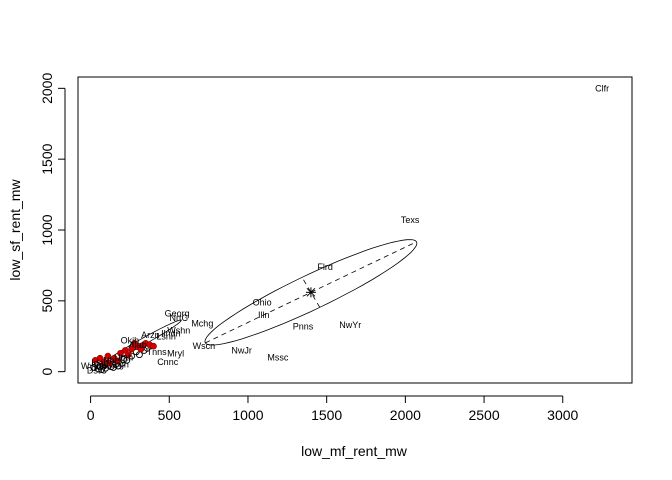 Image resolution: width=672 pixels, height=480 pixels. Describe the element at coordinates (264, 315) in the screenshot. I see `state-label-illn: Illn` at that location.